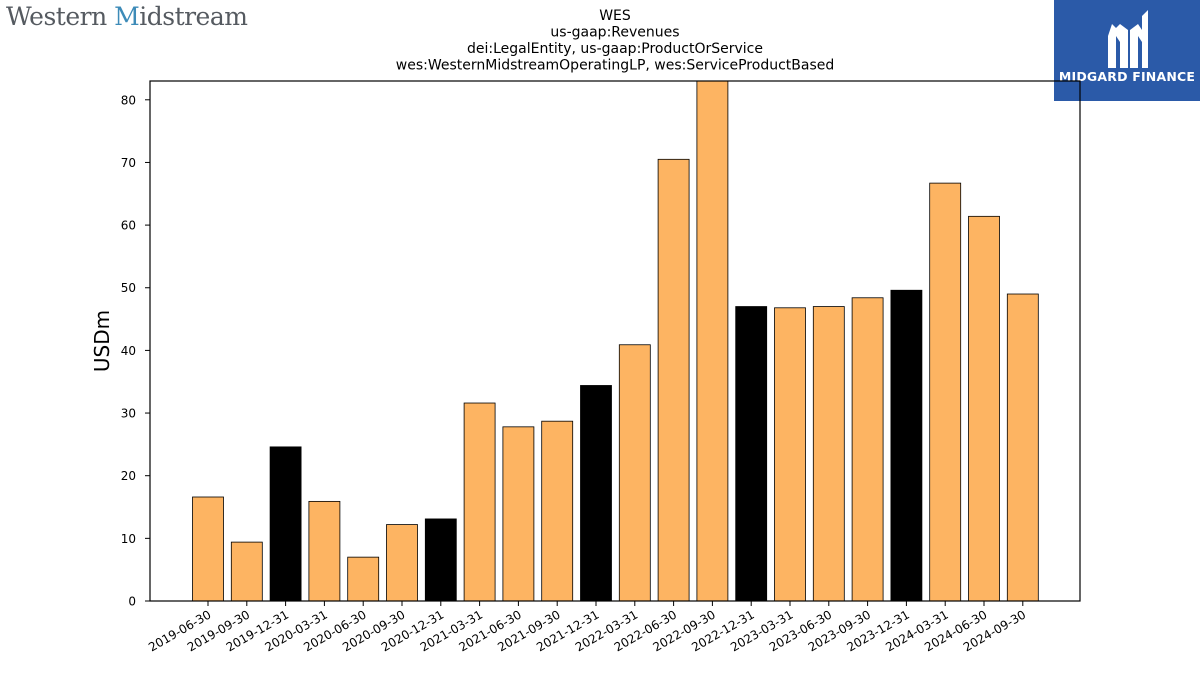  What do you see at coordinates (128, 100) in the screenshot?
I see `y-tick-label-80: 80` at bounding box center [128, 100].